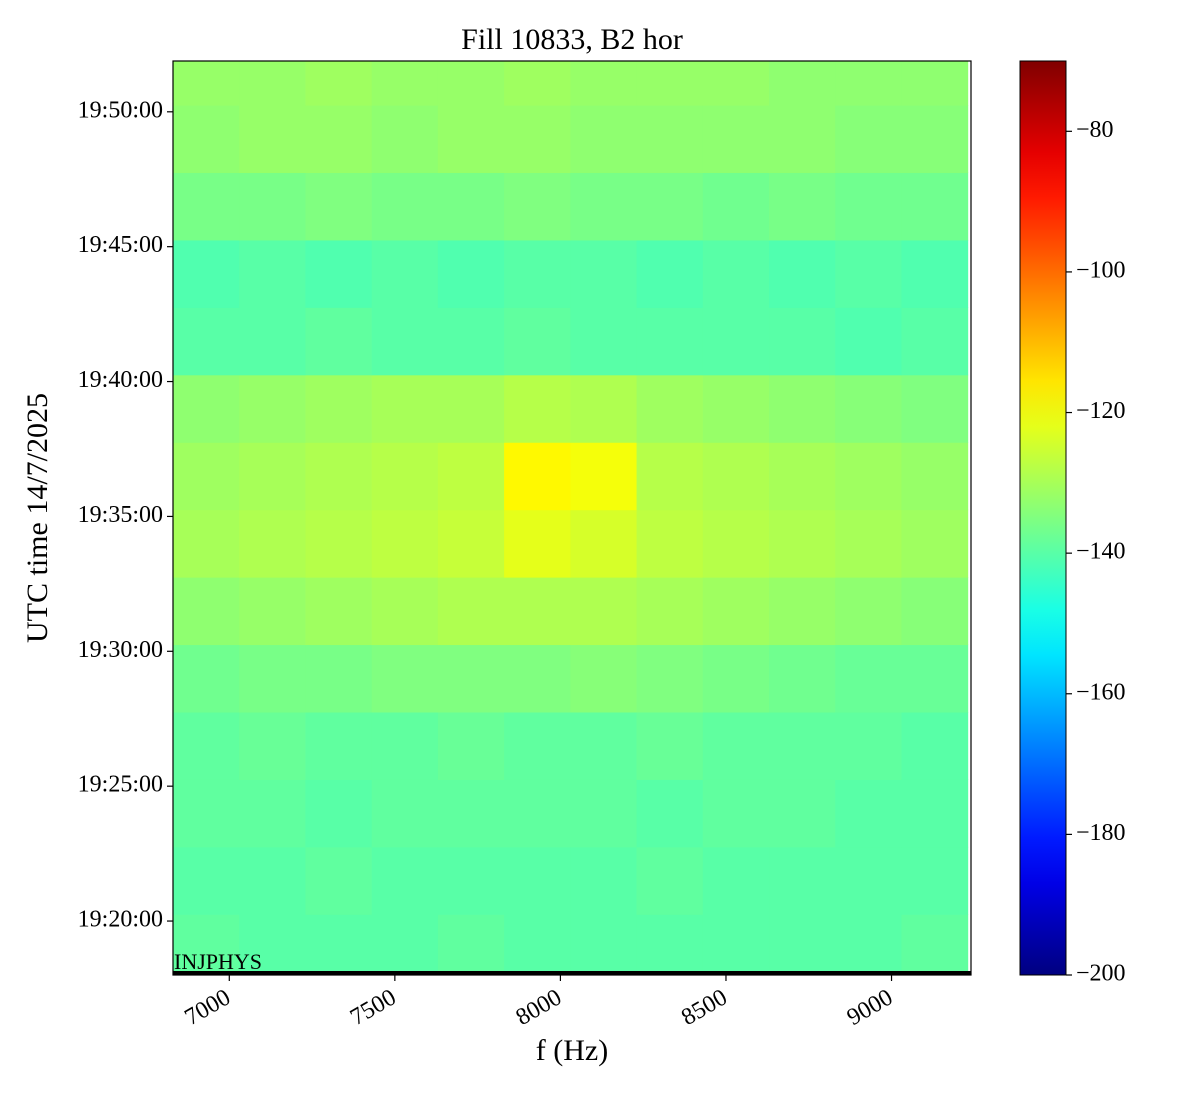  Describe the element at coordinates (37, 518) in the screenshot. I see `y-axis-label: UTC time 14/7/2025` at that location.